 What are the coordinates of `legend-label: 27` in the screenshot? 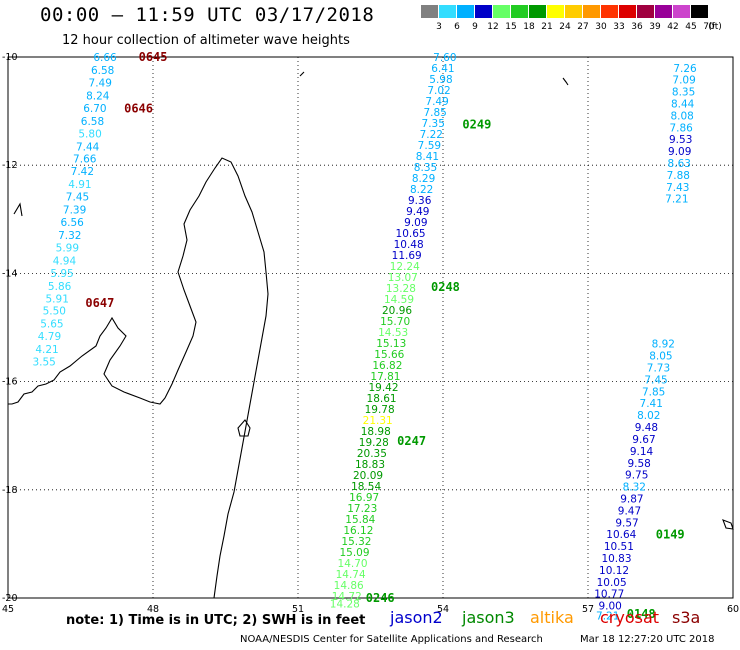 It's located at (583, 27).